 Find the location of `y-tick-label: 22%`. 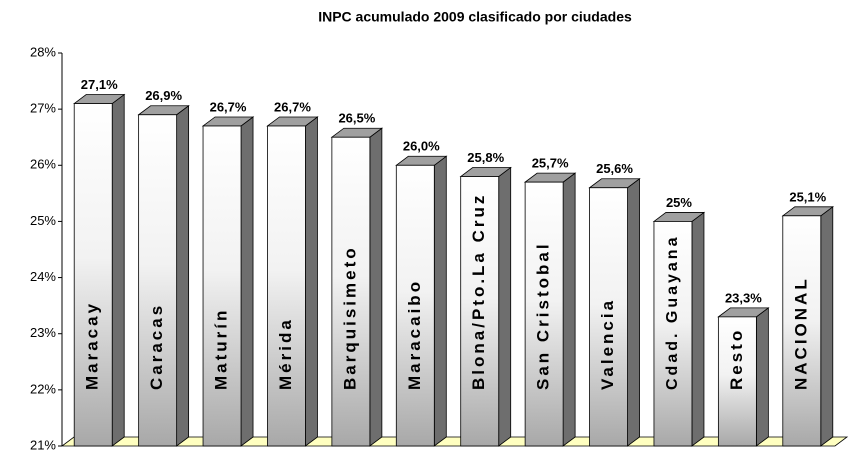

y-tick-label: 22% is located at coordinates (43, 388).